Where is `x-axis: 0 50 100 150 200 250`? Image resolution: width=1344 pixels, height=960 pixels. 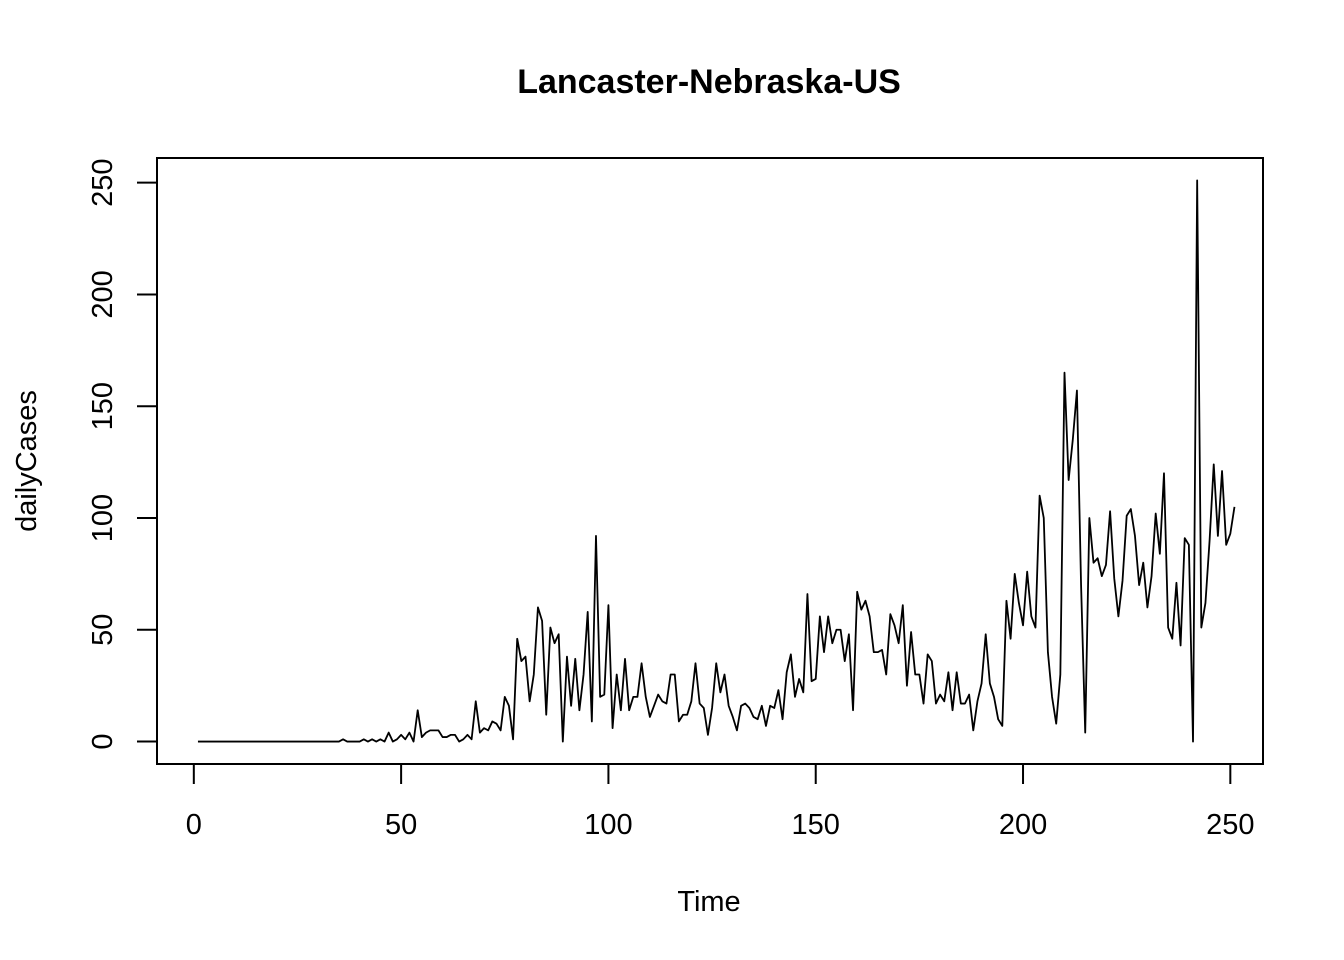 x-axis: 0 50 100 150 200 250 is located at coordinates (720, 802).